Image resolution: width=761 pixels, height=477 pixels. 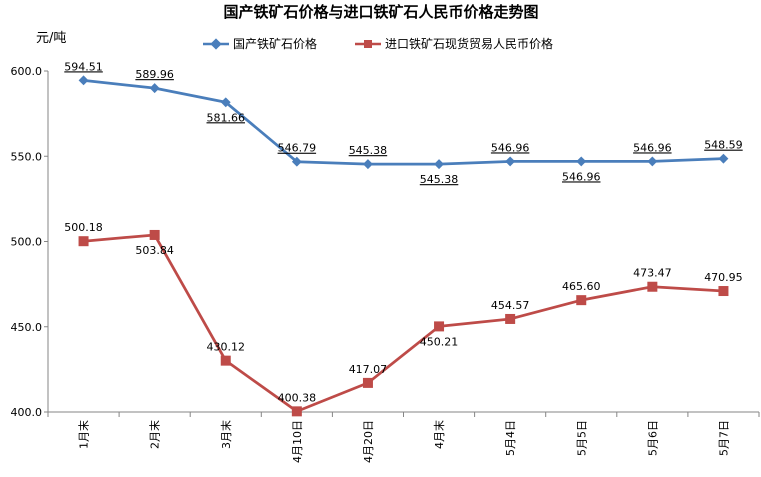 What do you see at coordinates (51, 38) in the screenshot?
I see `y-axis-unit-label: 元/吨` at bounding box center [51, 38].